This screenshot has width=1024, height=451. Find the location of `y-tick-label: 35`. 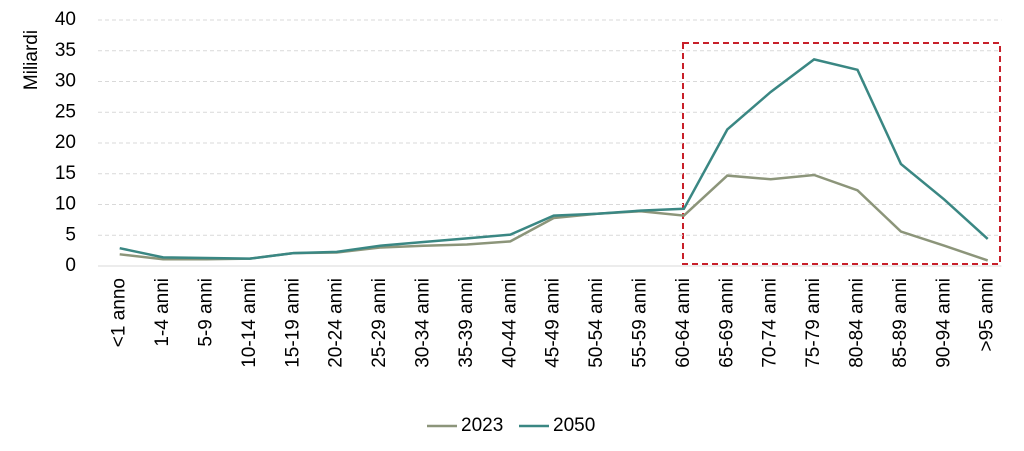

y-tick-label: 35 is located at coordinates (65, 50).